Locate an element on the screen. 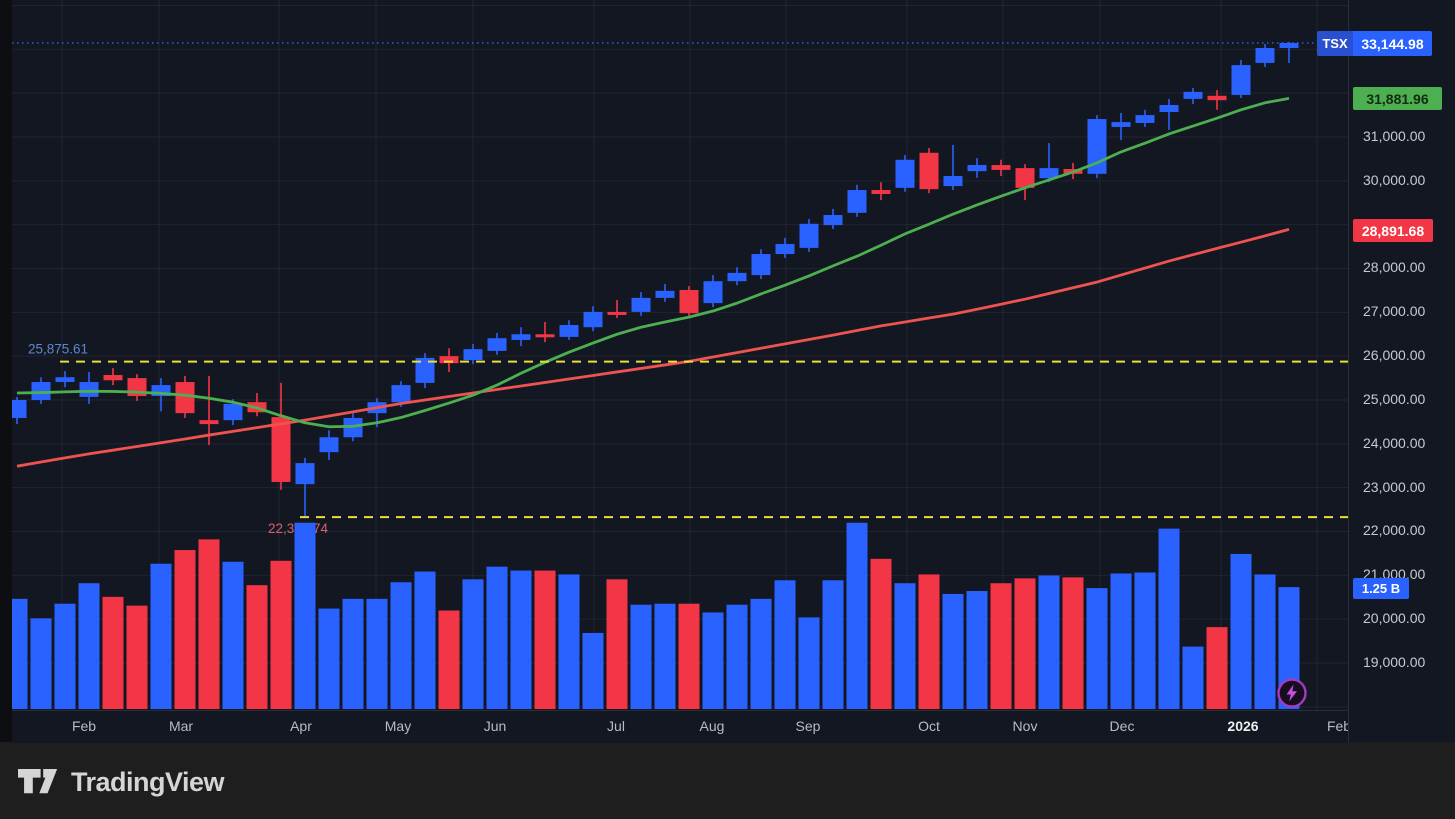 This screenshot has height=819, width=1455. price-tick-label: 31,000.00 is located at coordinates (1394, 136).